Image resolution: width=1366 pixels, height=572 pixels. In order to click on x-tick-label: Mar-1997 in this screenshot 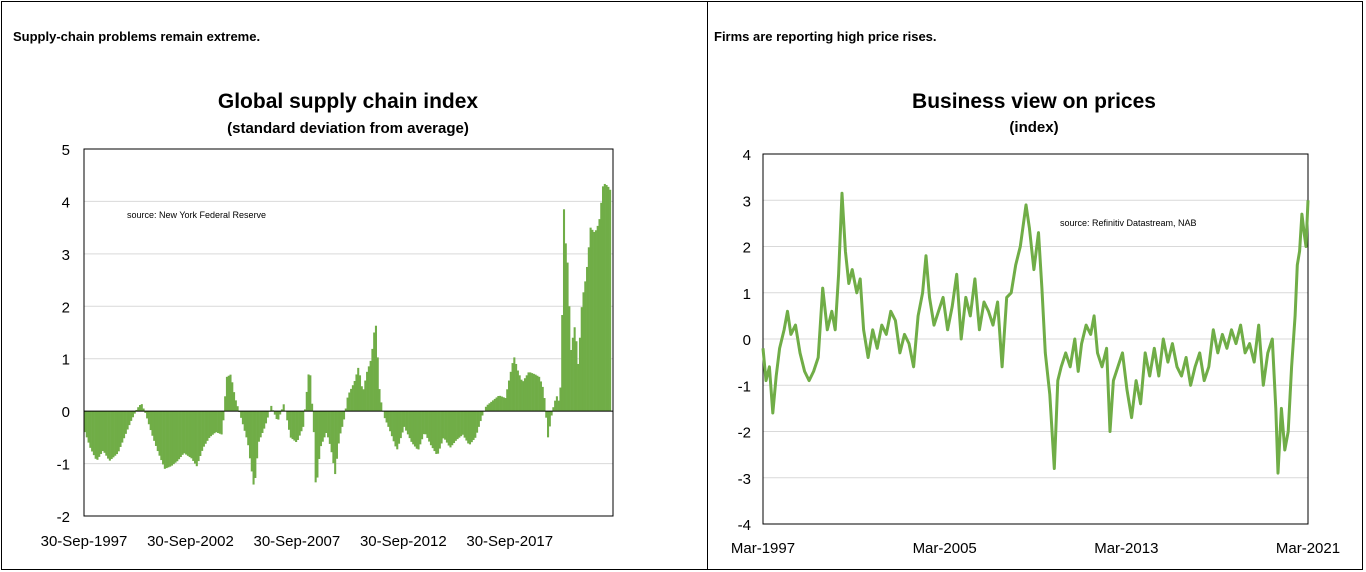, I will do `click(763, 548)`.